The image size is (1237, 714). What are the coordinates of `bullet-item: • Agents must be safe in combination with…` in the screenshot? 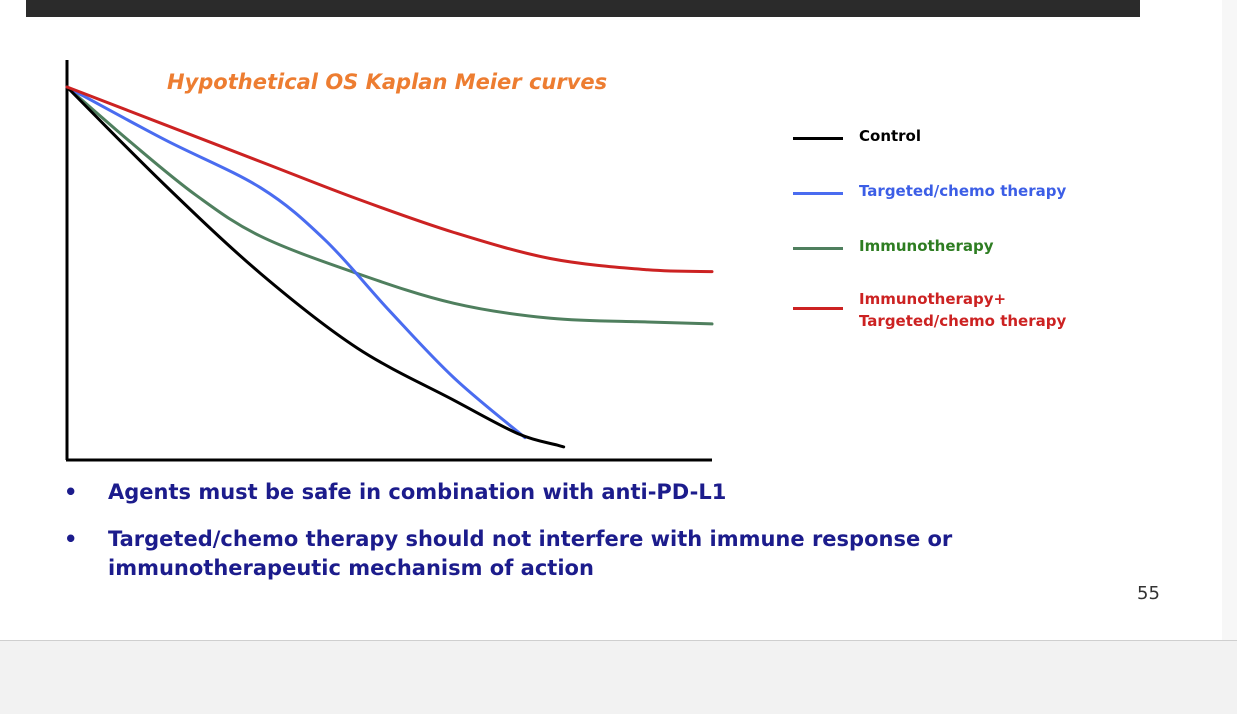 It's located at (589, 492).